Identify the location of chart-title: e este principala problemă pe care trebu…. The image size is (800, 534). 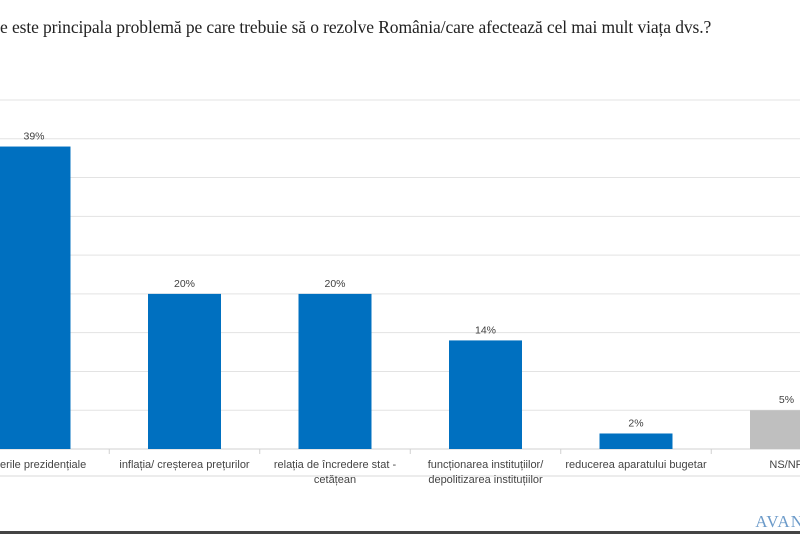
(356, 27).